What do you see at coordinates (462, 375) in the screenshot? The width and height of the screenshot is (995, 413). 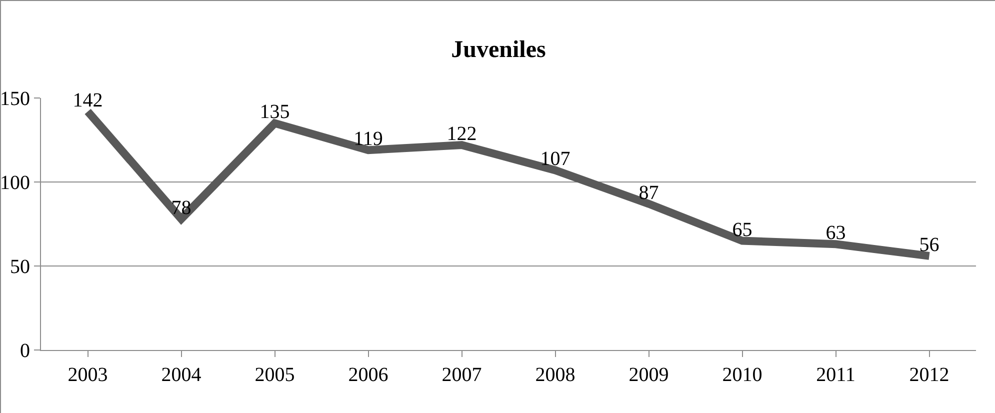 I see `x-tick-label: 2007` at bounding box center [462, 375].